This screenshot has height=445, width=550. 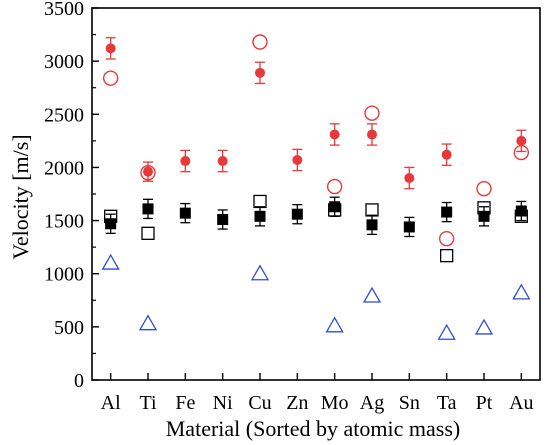 I want to click on data-point-open-square-ta, so click(x=447, y=255).